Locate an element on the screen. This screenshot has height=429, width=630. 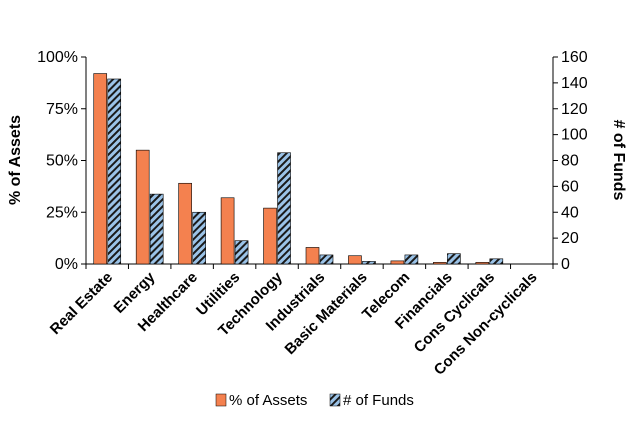
legend-swatch-assets is located at coordinates (221, 400).